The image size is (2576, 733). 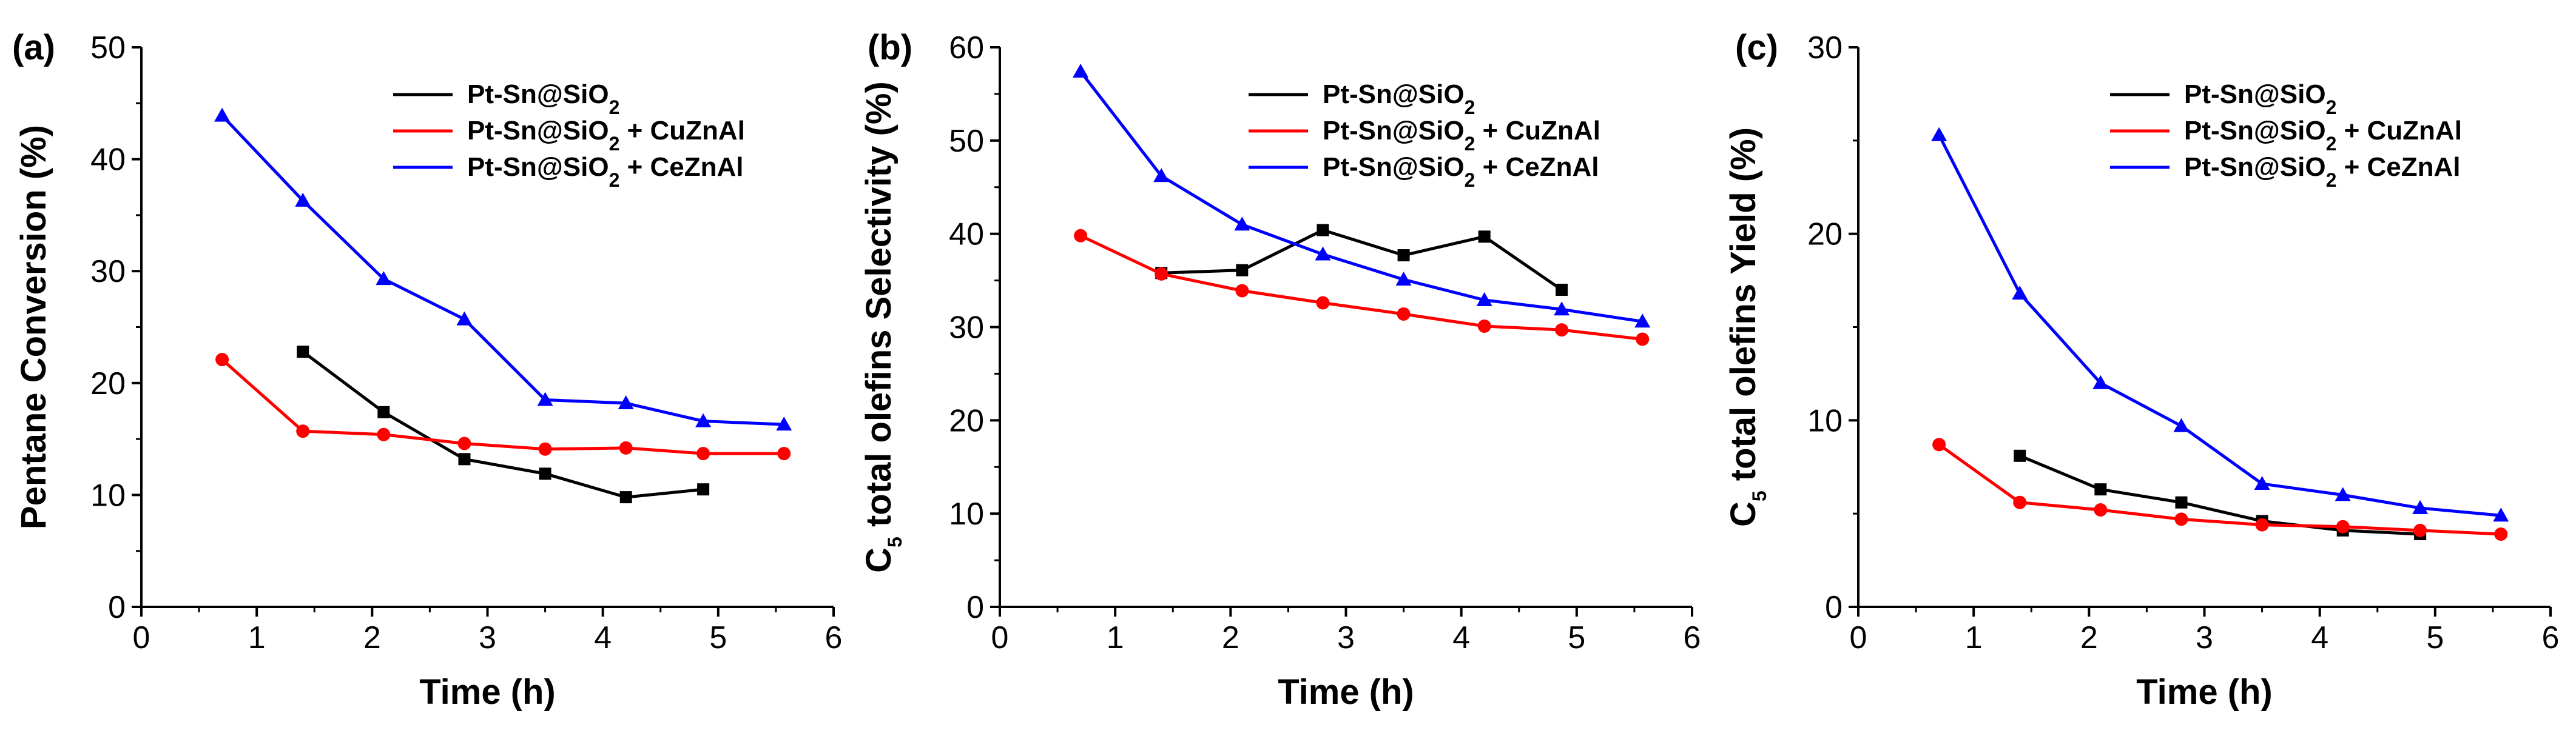 What do you see at coordinates (1115, 637) in the screenshot?
I see `x-tick-label: 1` at bounding box center [1115, 637].